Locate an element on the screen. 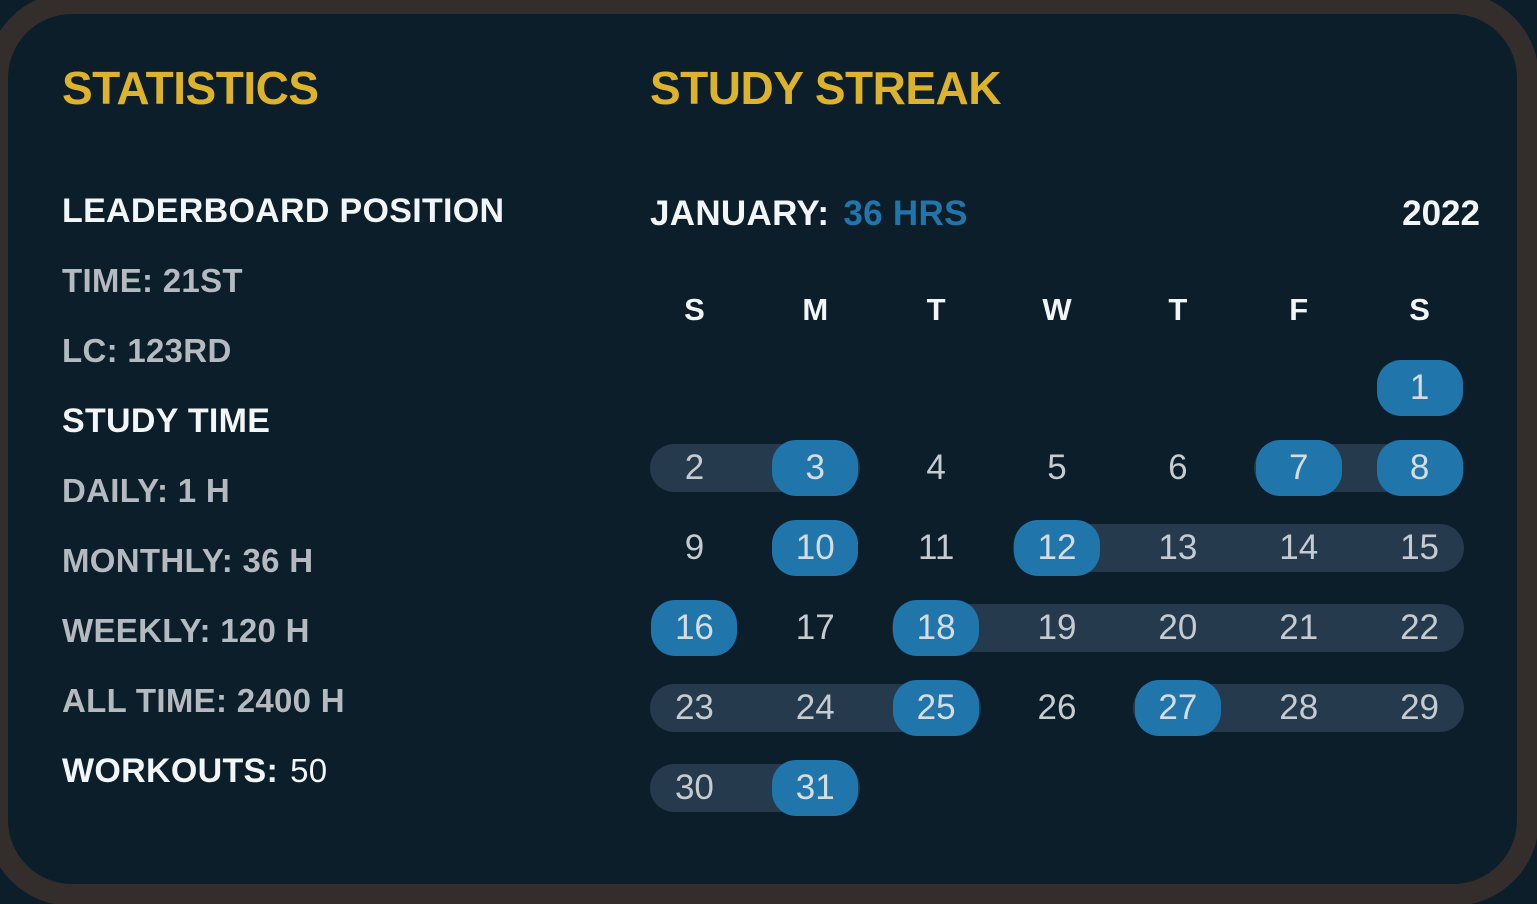 Image resolution: width=1537 pixels, height=904 pixels. calendar-day: 21 is located at coordinates (1299, 628).